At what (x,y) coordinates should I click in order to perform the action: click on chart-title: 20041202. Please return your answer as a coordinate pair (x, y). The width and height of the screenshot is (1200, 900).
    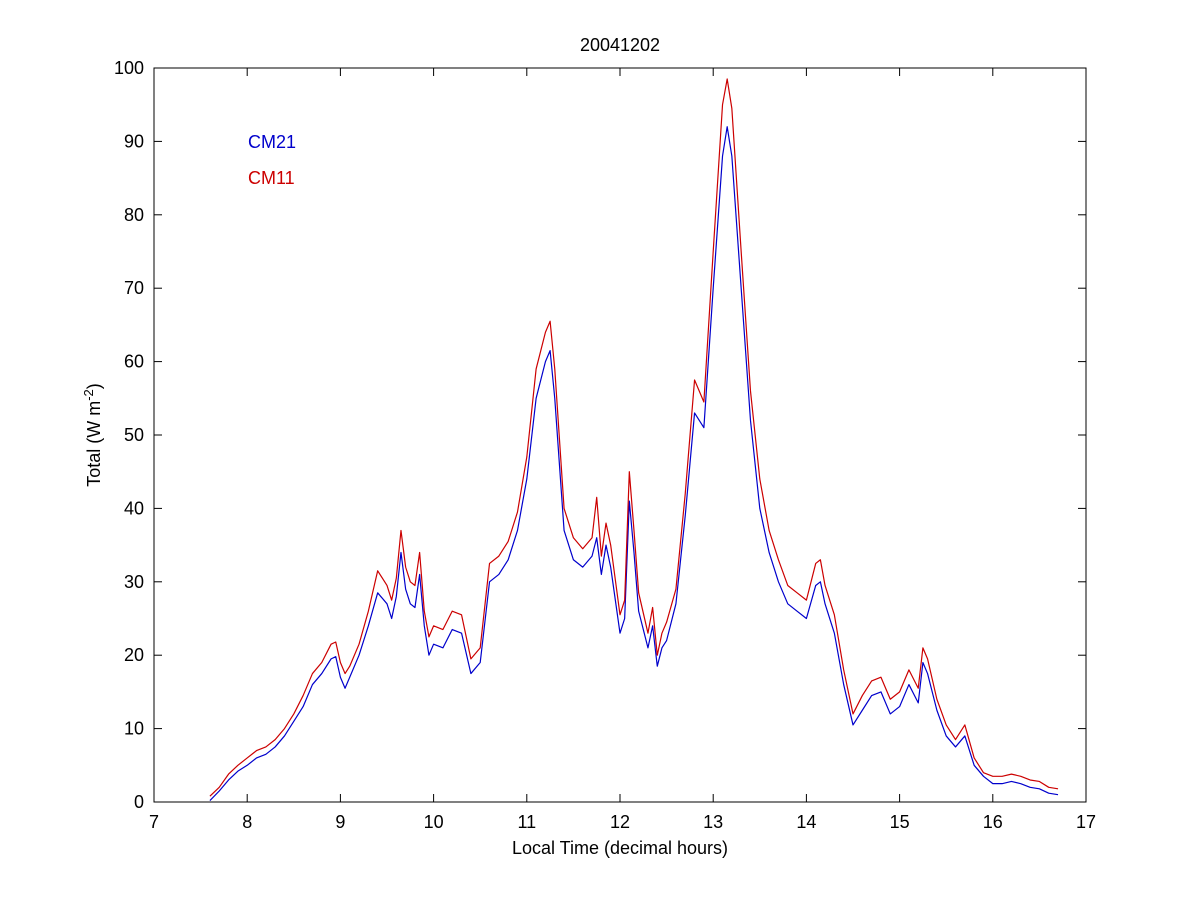
    Looking at the image, I should click on (620, 45).